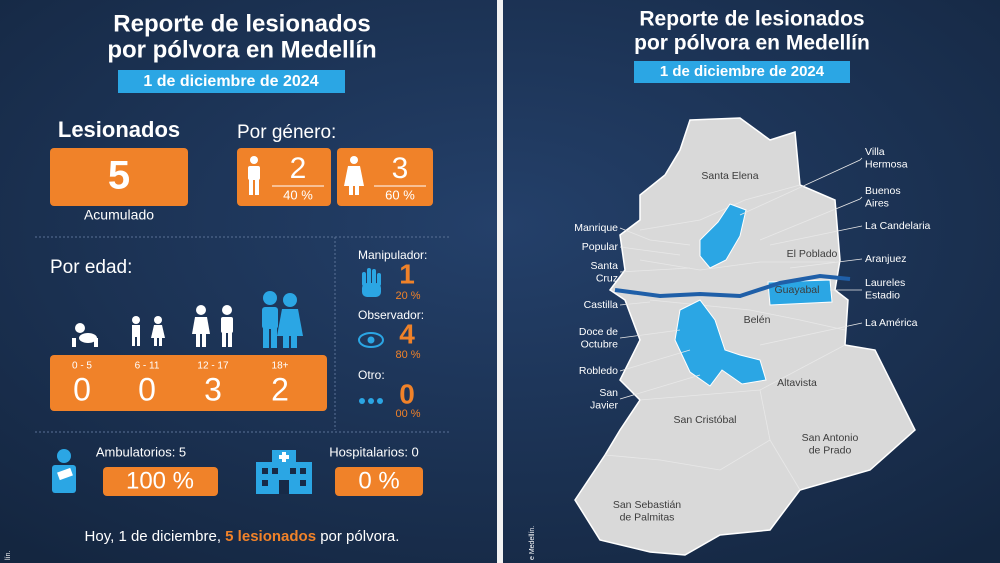 Image resolution: width=1000 pixels, height=563 pixels. I want to click on age-range: 6 - 11, so click(147, 366).